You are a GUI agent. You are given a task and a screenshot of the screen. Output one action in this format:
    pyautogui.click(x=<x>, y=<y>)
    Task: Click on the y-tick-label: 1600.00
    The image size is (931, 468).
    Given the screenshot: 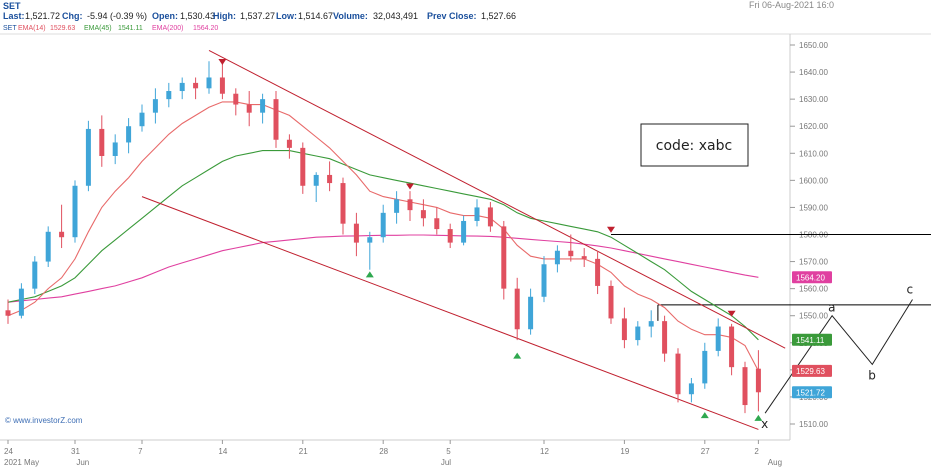 What is the action you would take?
    pyautogui.click(x=813, y=180)
    